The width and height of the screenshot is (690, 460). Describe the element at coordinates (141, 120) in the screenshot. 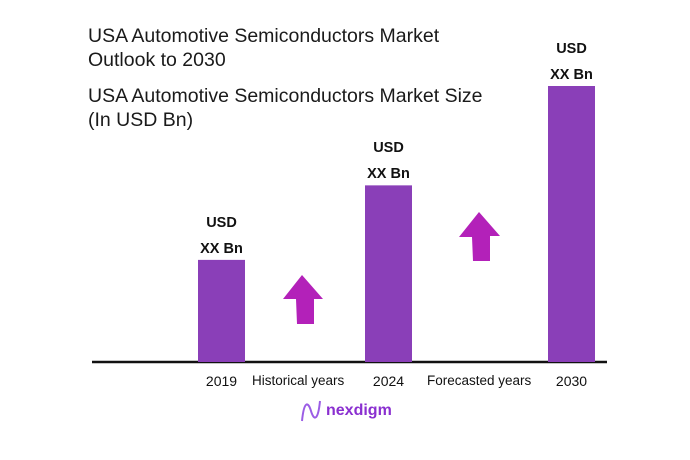

I see `subtitle-line: (In USD Bn)` at that location.